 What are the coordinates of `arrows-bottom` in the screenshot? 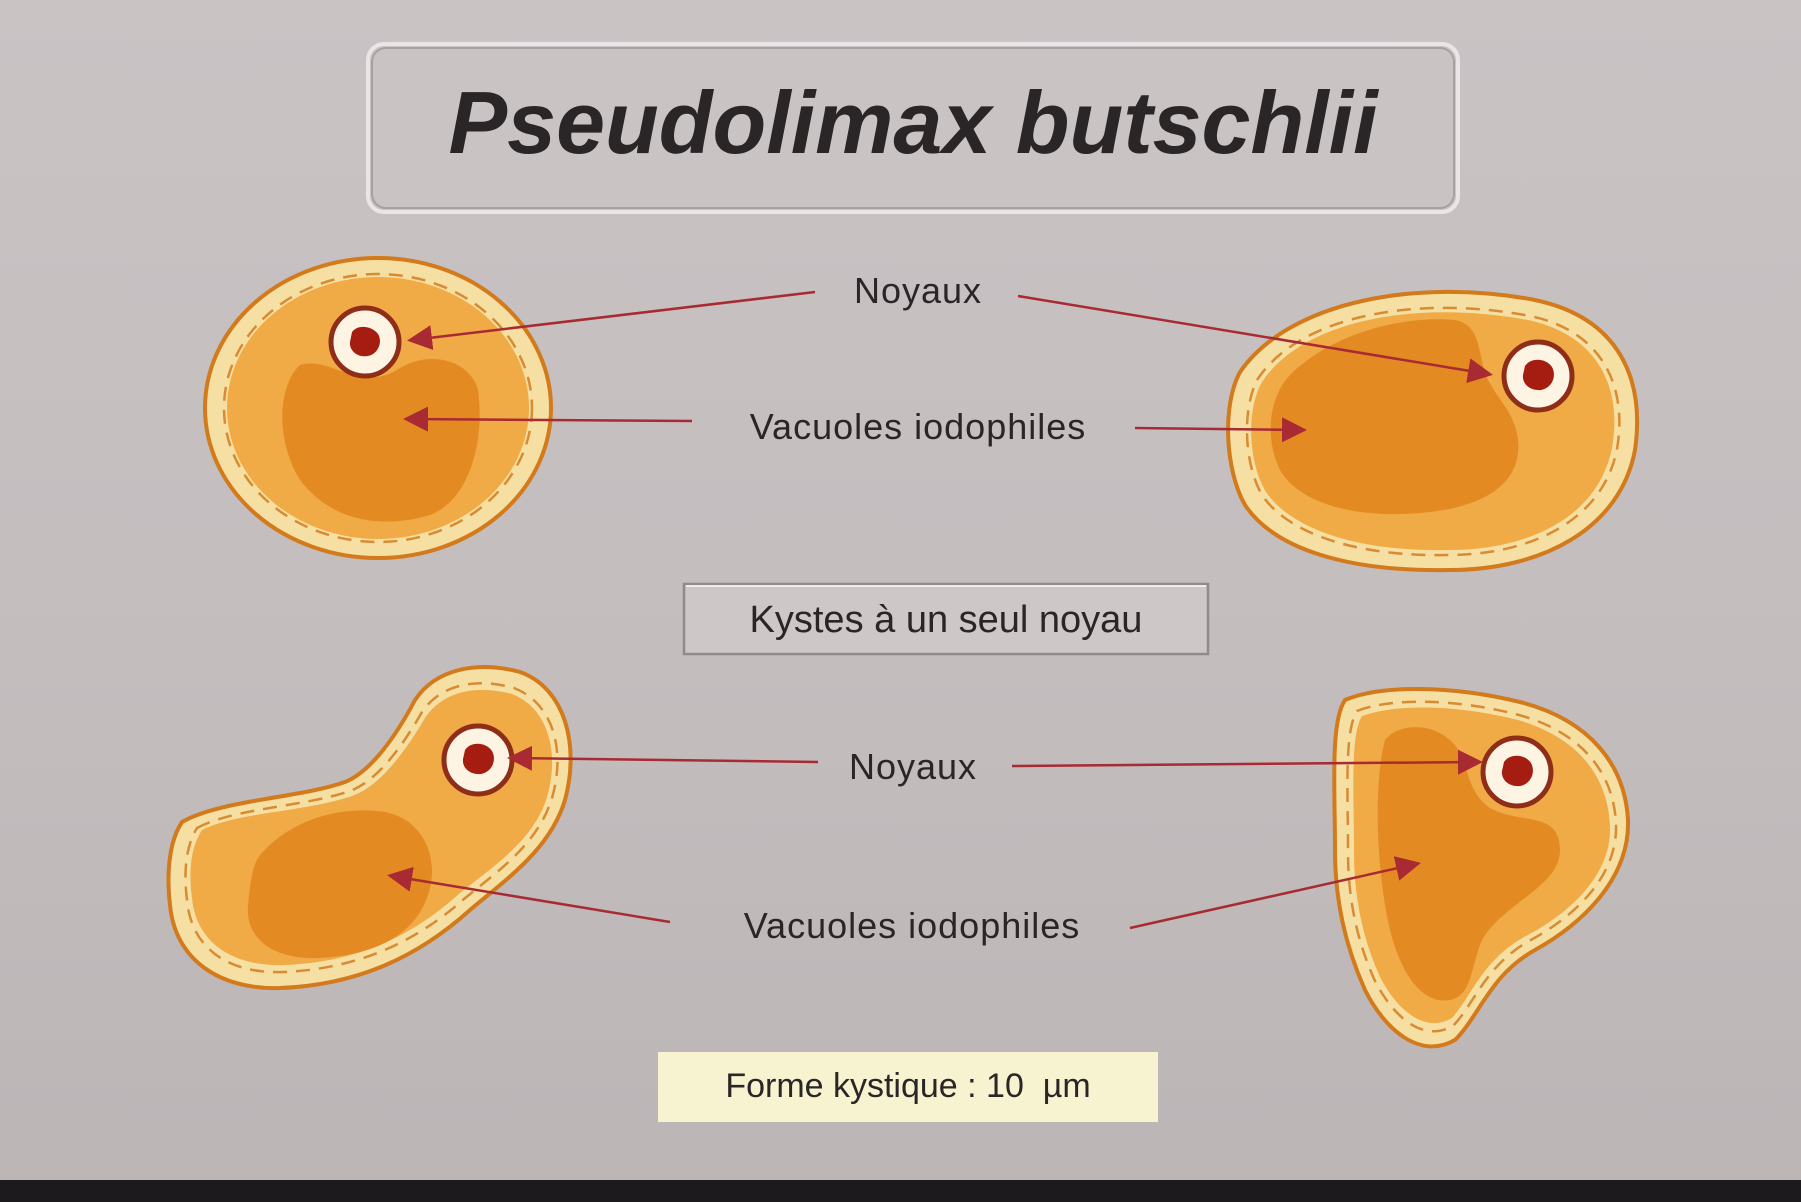 It's located at (935, 837).